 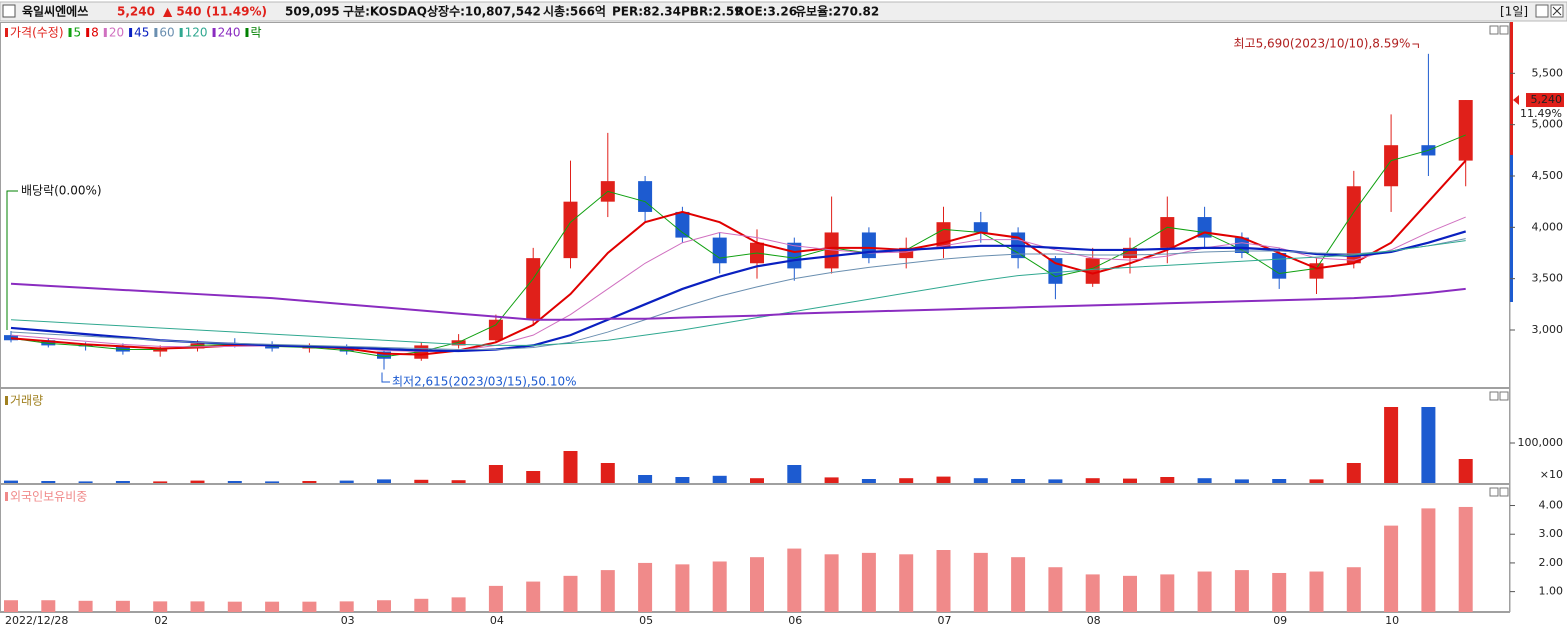 What do you see at coordinates (1514, 12) in the screenshot?
I see `period: [1일]` at bounding box center [1514, 12].